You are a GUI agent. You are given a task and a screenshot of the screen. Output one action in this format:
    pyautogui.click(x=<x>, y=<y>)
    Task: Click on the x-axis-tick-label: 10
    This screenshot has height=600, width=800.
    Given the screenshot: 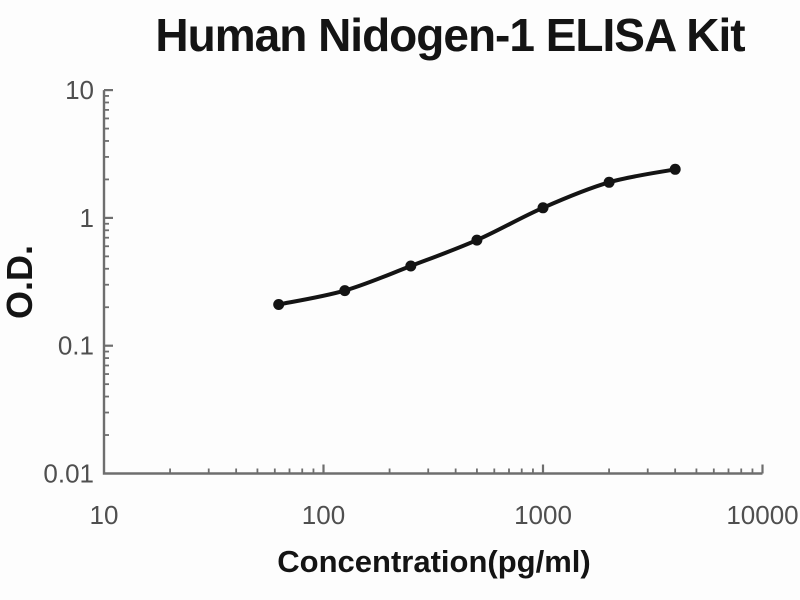 What is the action you would take?
    pyautogui.click(x=104, y=515)
    